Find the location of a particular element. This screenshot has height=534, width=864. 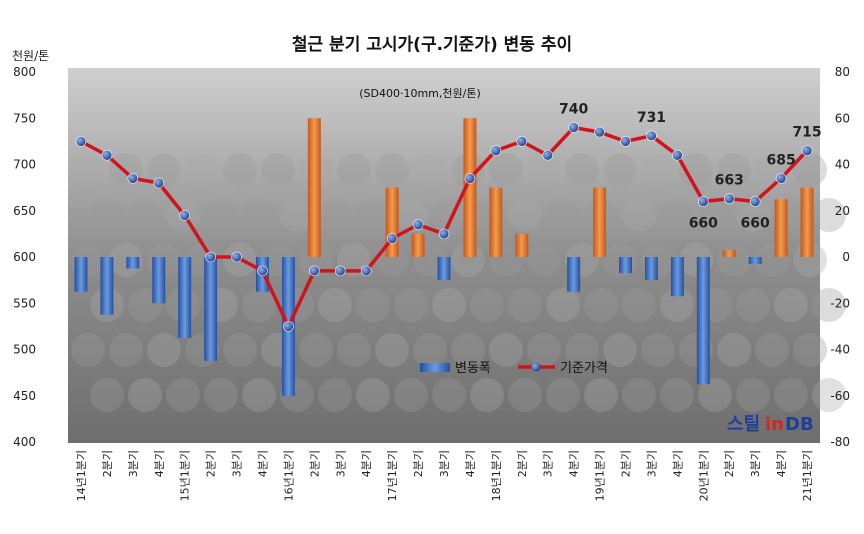

right-tick-label: 60 is located at coordinates (842, 118).